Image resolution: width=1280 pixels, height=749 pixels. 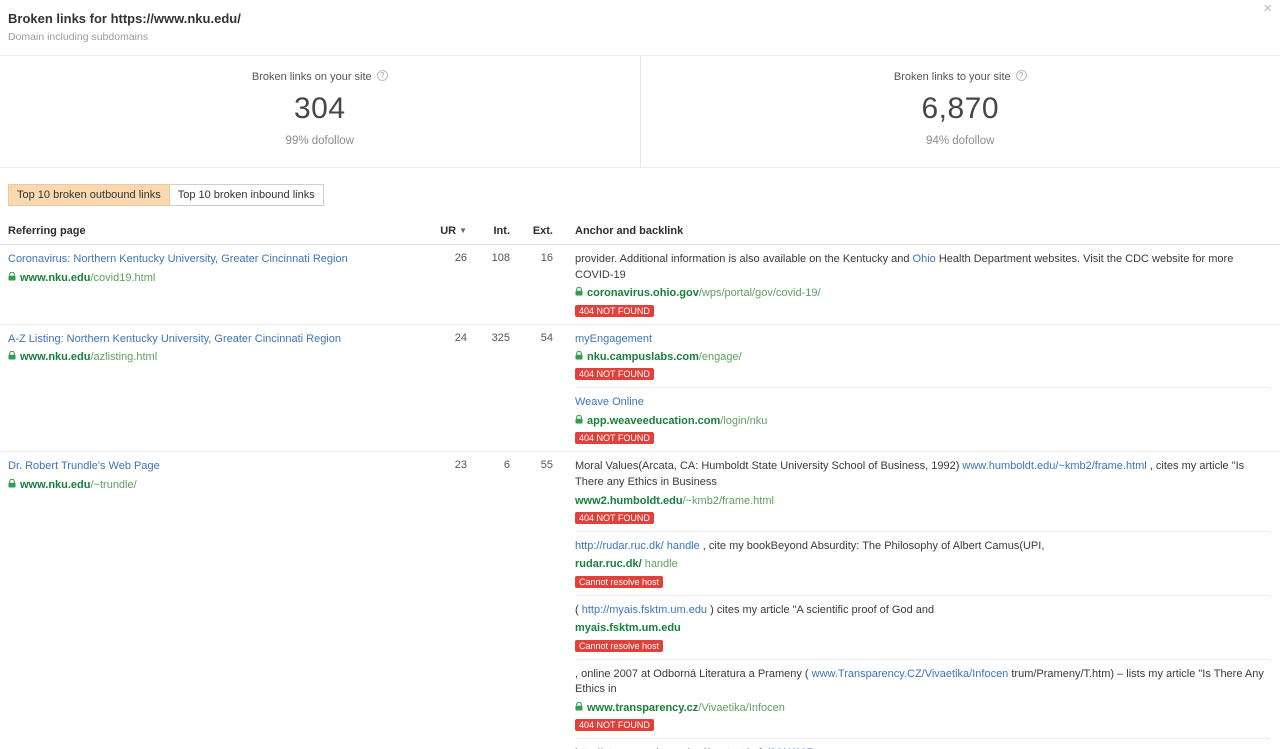 I want to click on ext-value: 54, so click(x=546, y=337).